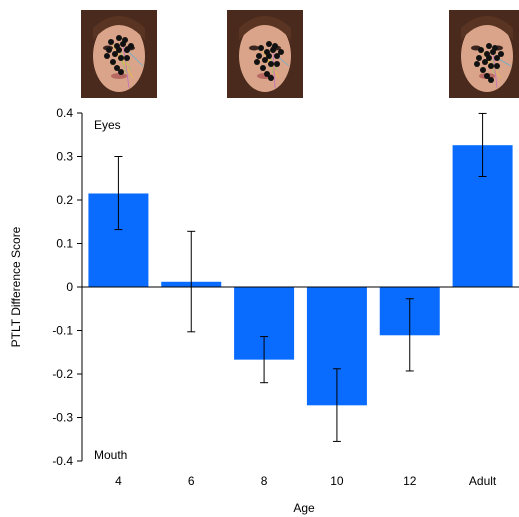 Image resolution: width=519 pixels, height=517 pixels. What do you see at coordinates (62, 374) in the screenshot?
I see `y-tick-label: -0.2` at bounding box center [62, 374].